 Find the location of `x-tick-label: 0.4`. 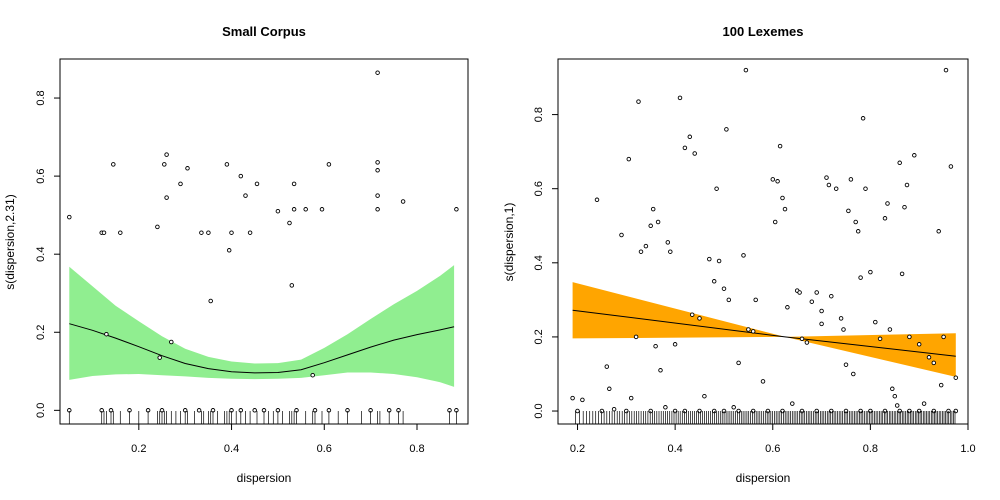

x-tick-label: 0.4 is located at coordinates (231, 449).